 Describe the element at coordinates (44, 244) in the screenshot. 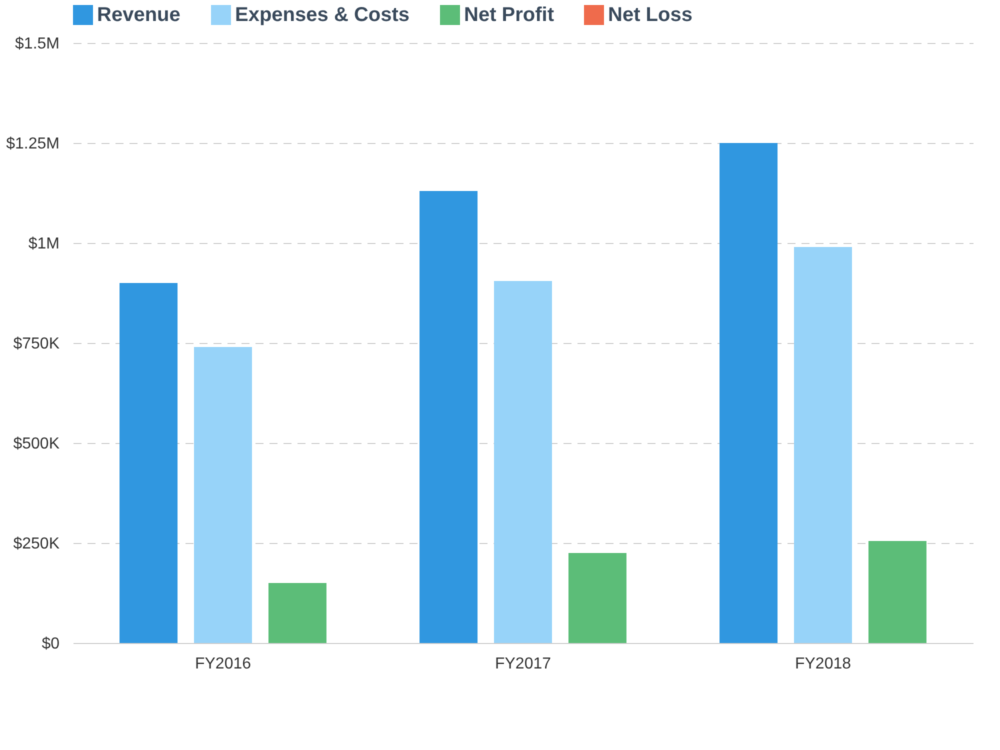

I see `y-tick-label: $1M` at that location.